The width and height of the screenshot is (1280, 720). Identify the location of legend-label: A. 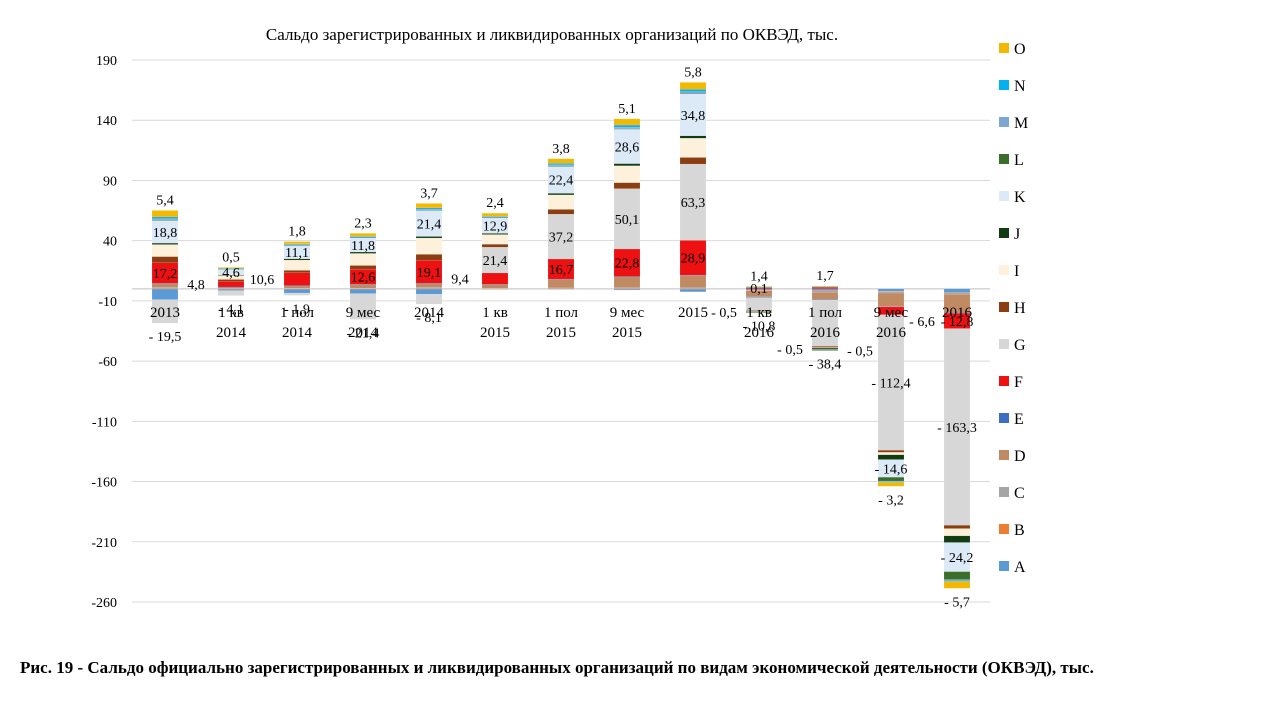
(1020, 567).